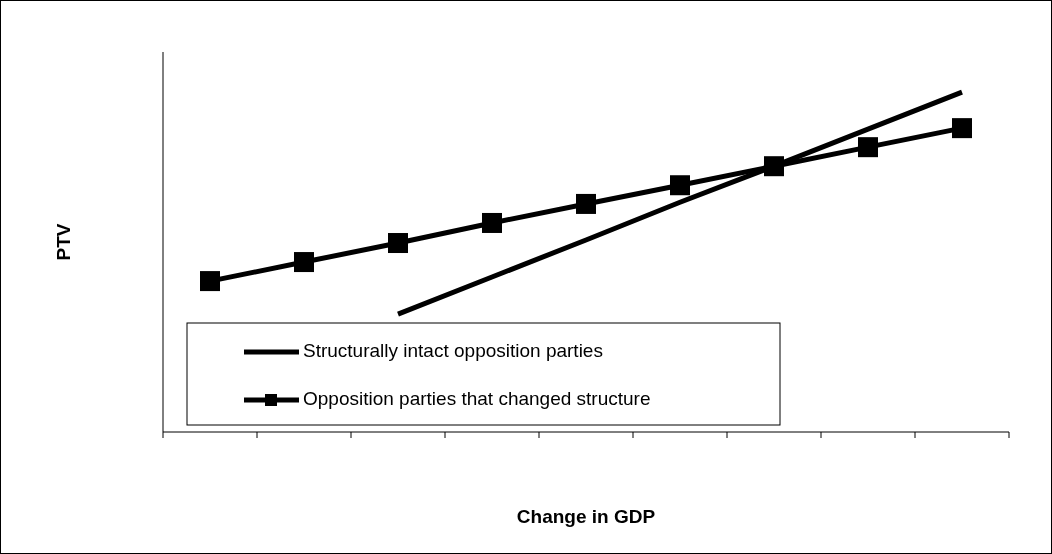 This screenshot has width=1052, height=554. Describe the element at coordinates (586, 516) in the screenshot. I see `x-axis-title: Change in GDP` at that location.